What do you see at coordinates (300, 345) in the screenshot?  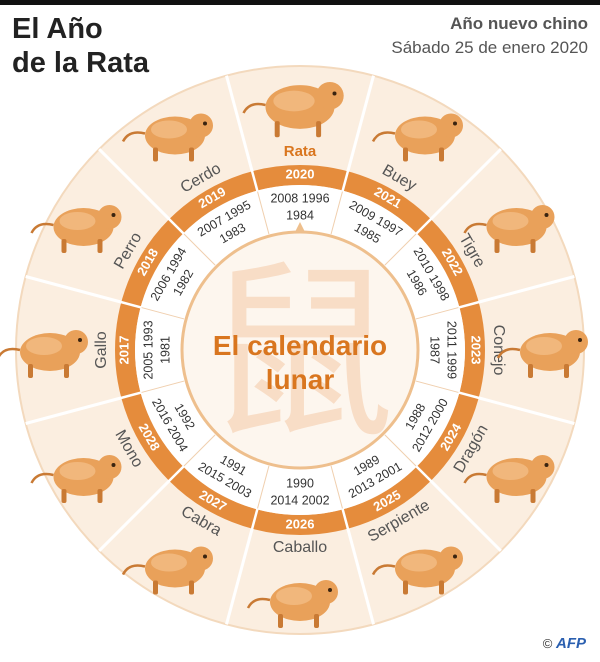 I see `center-title-line-1: El calendario` at bounding box center [300, 345].